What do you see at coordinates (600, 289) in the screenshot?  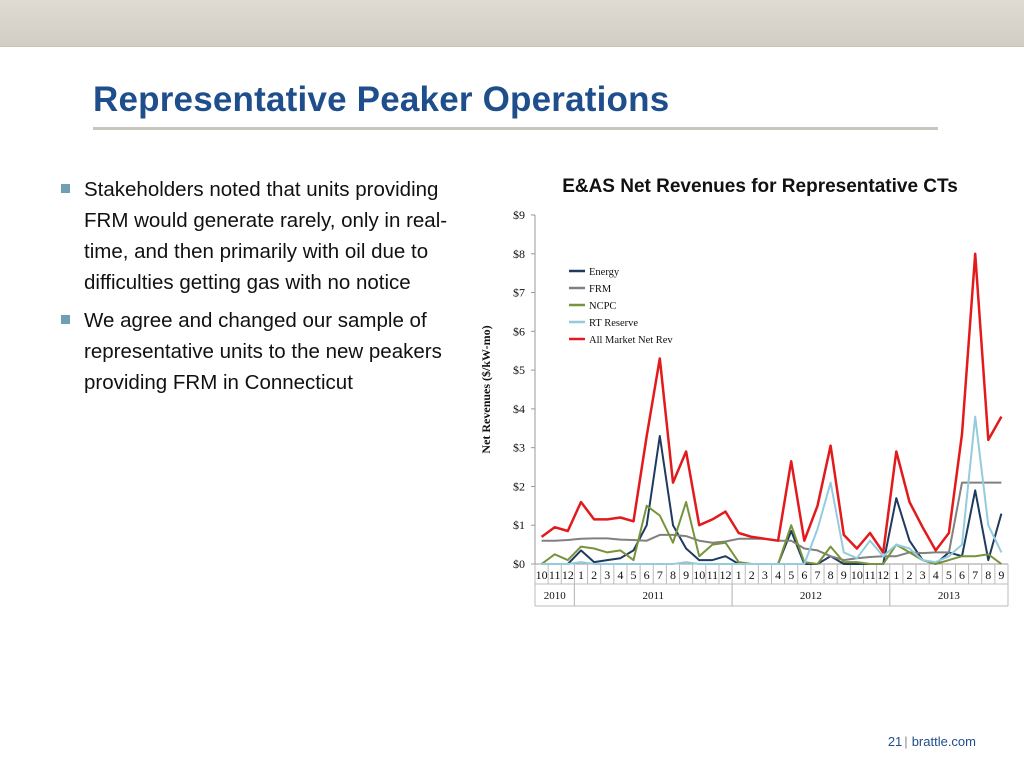 I see `legend-label: FRM` at bounding box center [600, 289].